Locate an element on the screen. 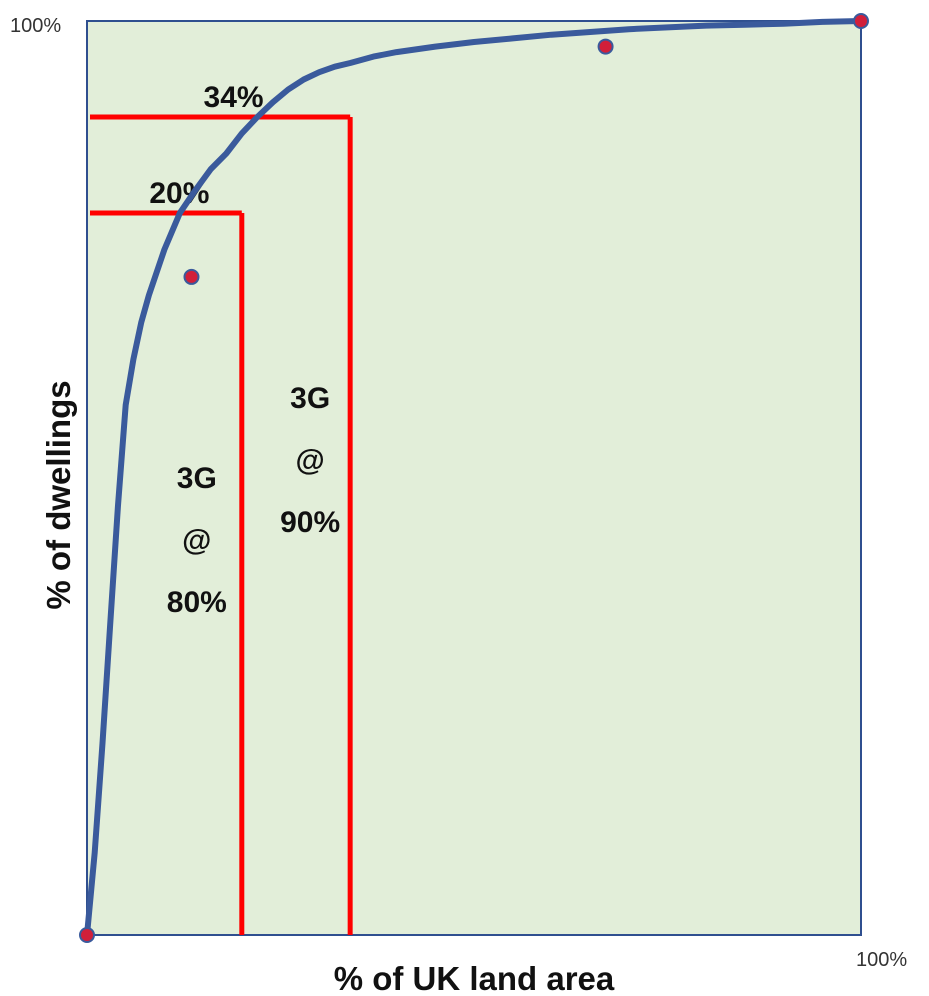  y-axis-title: % of dwellings is located at coordinates (58, 494).